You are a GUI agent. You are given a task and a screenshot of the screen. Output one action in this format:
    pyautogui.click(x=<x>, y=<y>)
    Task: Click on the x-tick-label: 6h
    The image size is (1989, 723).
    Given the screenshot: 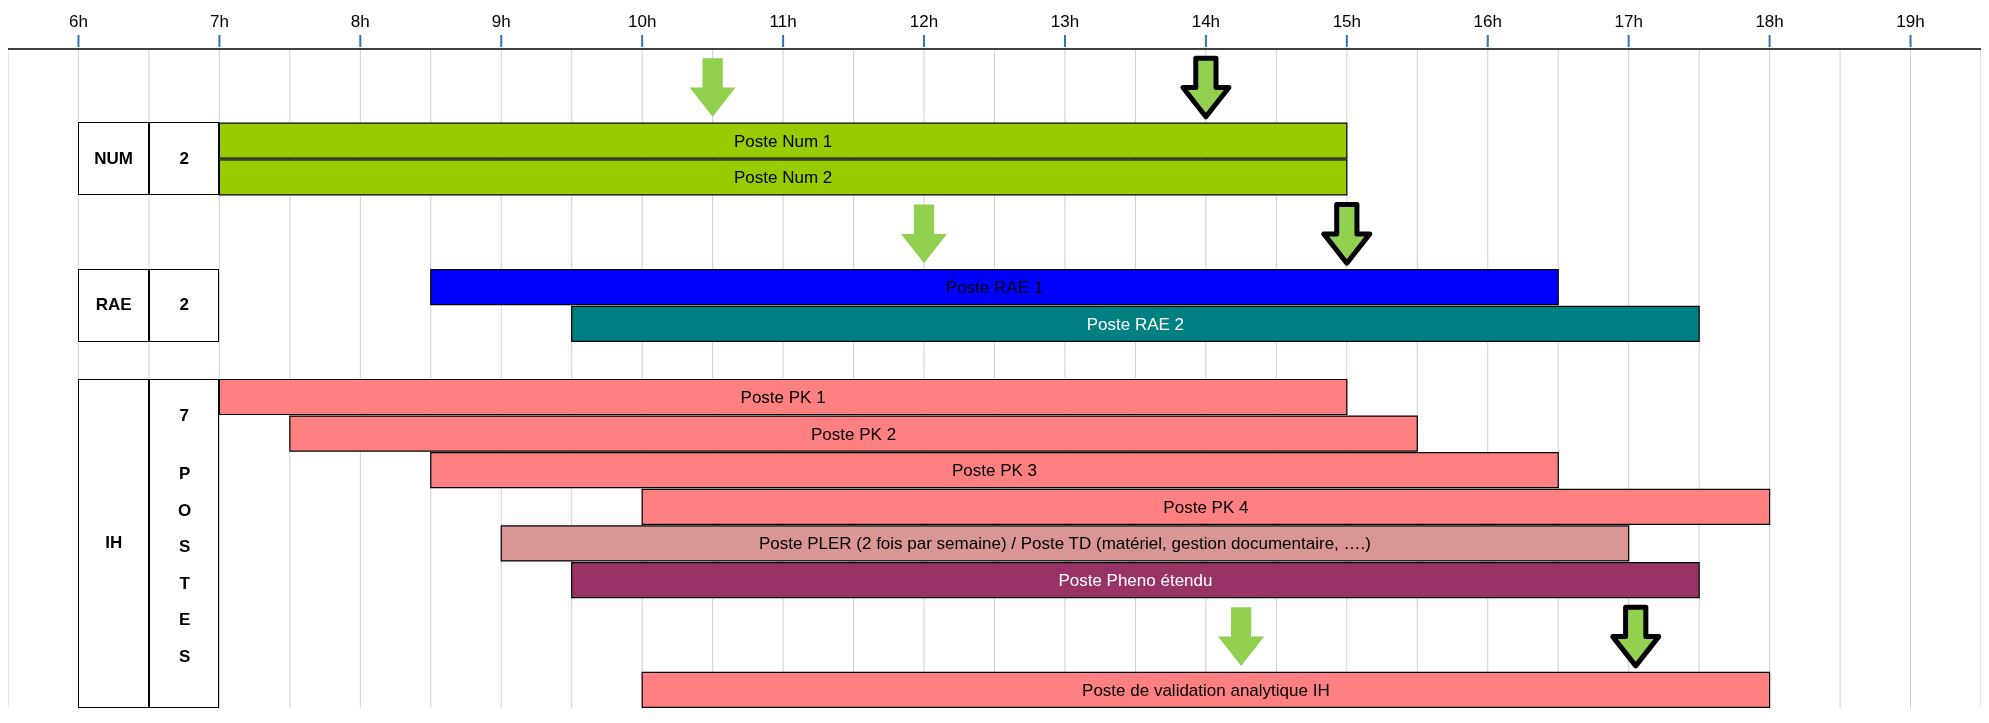 What is the action you would take?
    pyautogui.click(x=78, y=21)
    